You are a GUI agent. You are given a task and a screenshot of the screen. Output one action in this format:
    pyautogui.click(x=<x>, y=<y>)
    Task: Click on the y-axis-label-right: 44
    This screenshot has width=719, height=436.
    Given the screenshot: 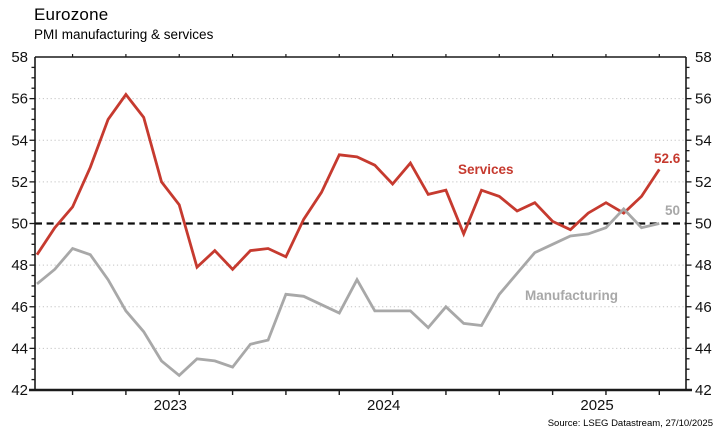 What is the action you would take?
    pyautogui.click(x=703, y=348)
    